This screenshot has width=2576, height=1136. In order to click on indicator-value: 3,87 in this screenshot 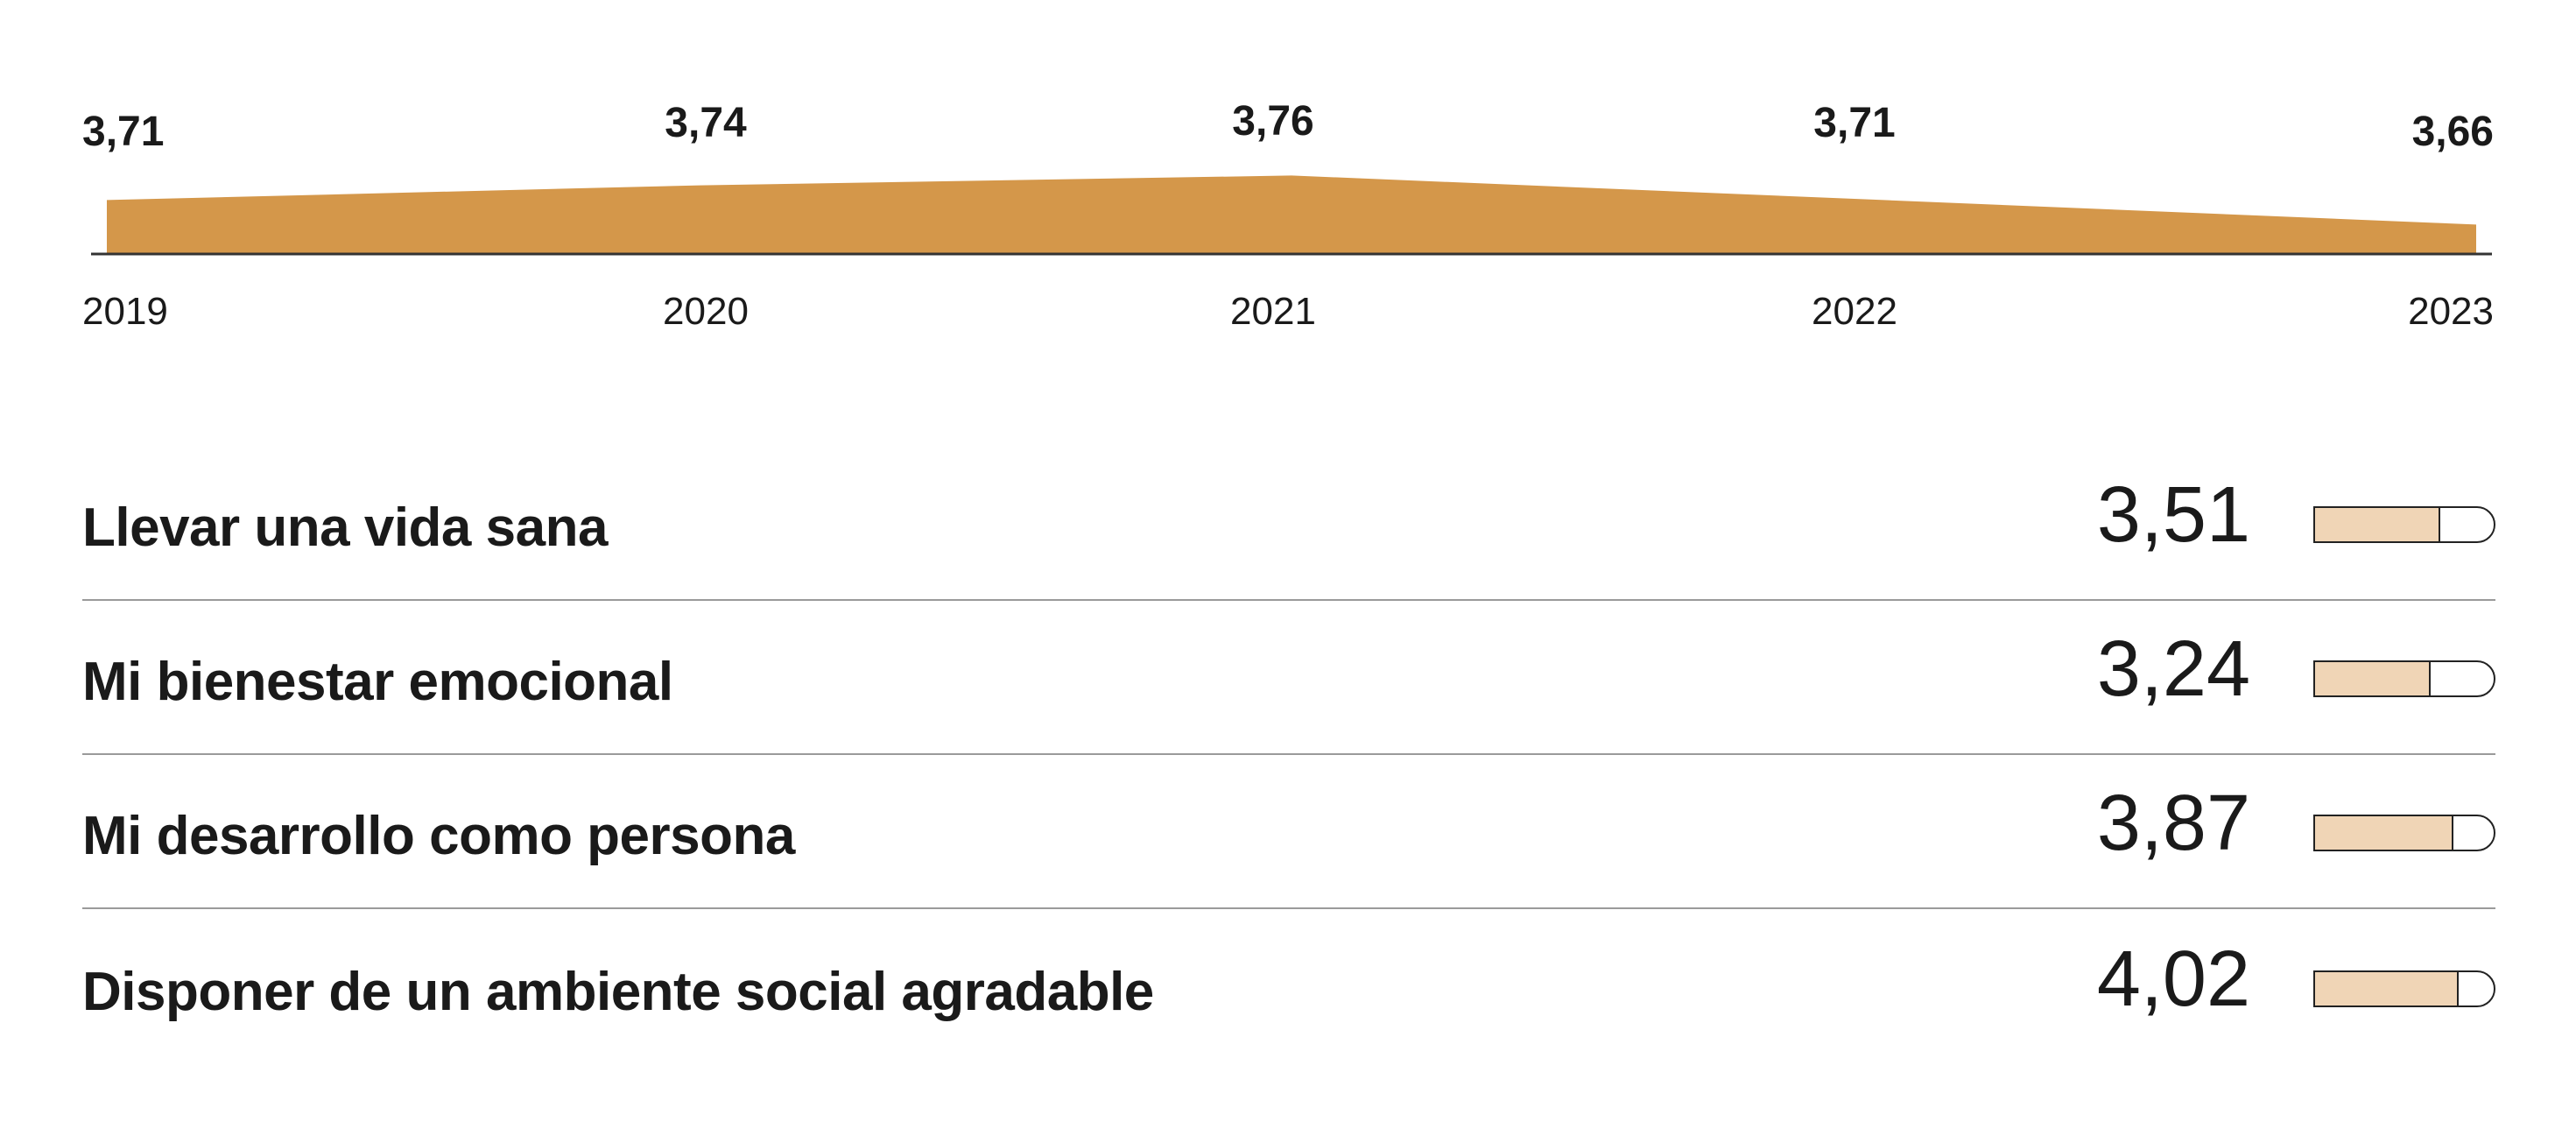, I will do `click(2173, 823)`.